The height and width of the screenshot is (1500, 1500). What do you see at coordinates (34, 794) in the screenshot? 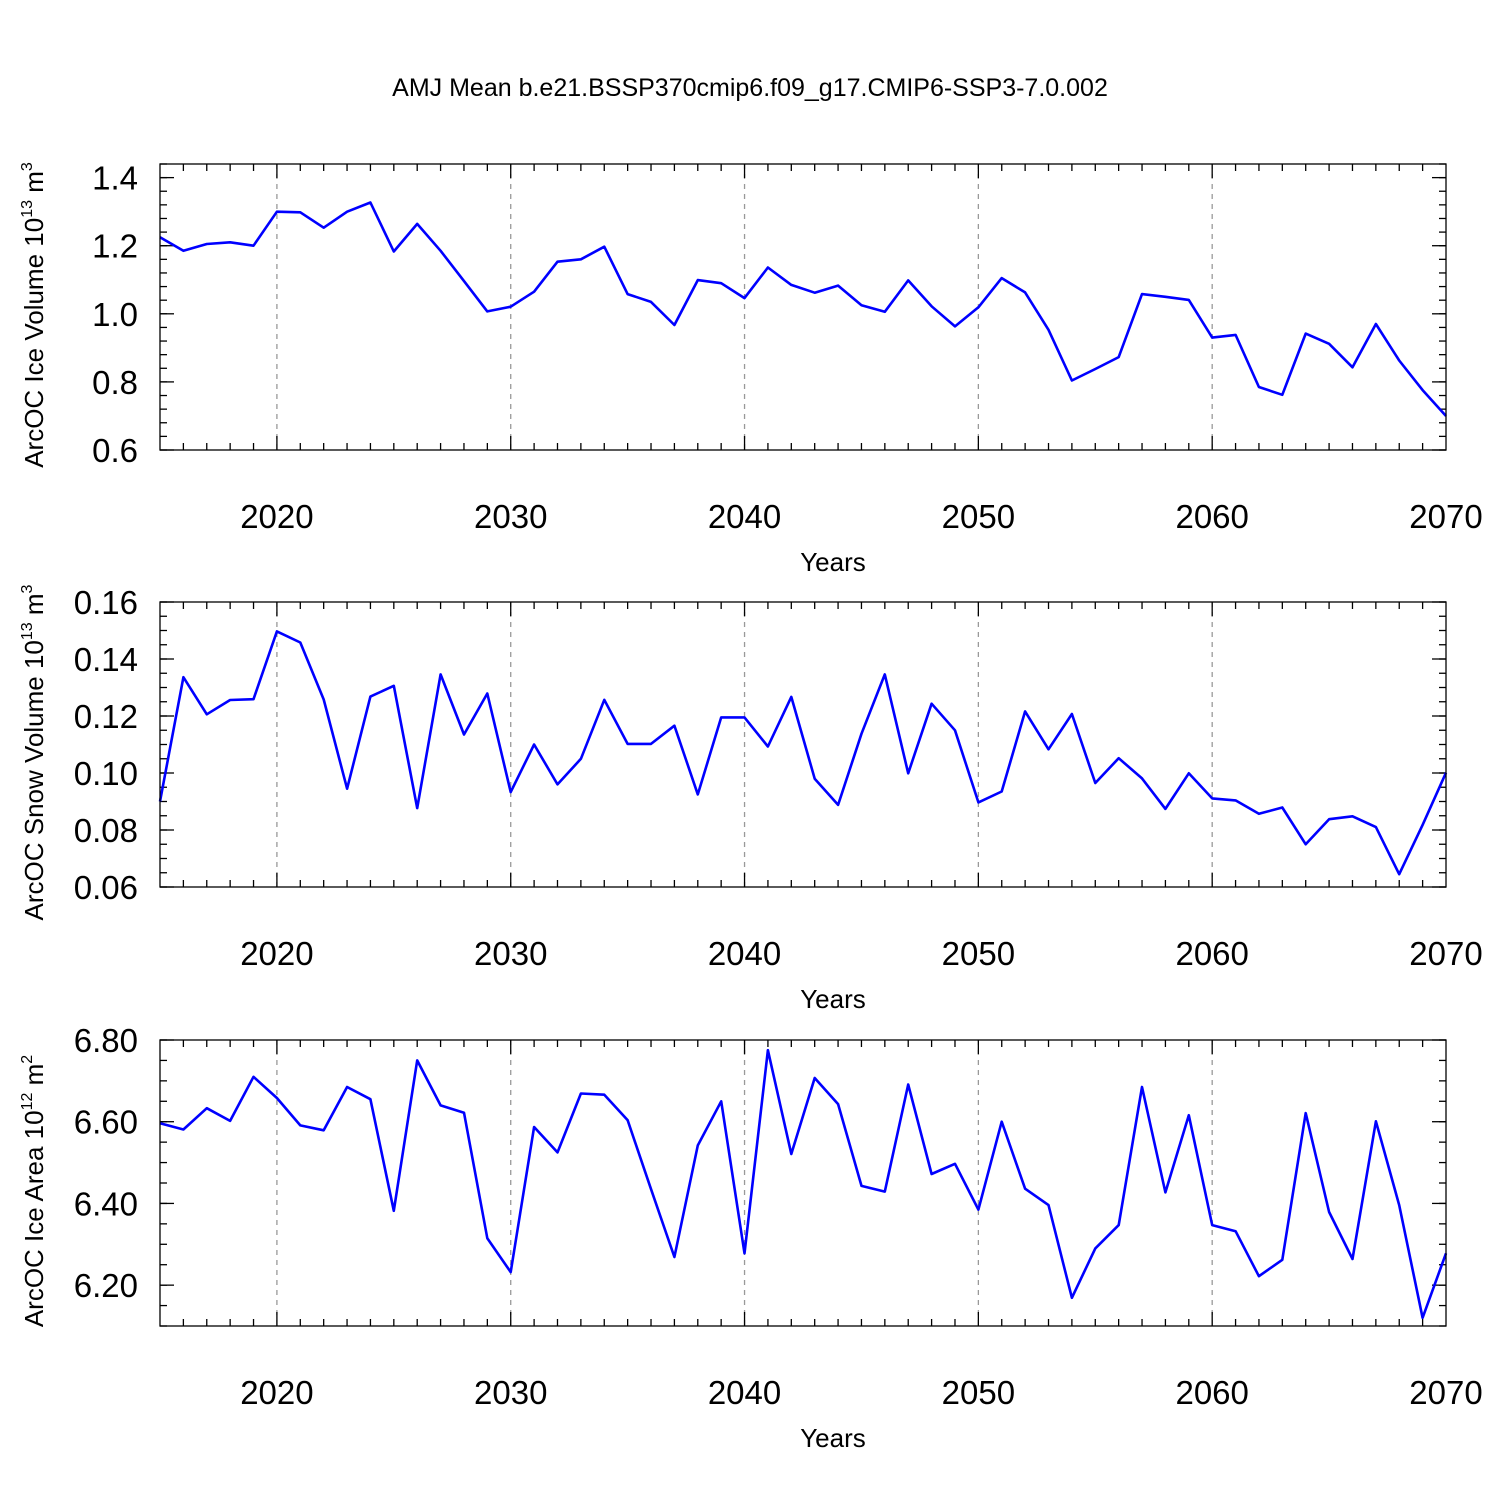
I see `y-axis-title-ylabel: ArcOC Snow Volume` at bounding box center [34, 794].